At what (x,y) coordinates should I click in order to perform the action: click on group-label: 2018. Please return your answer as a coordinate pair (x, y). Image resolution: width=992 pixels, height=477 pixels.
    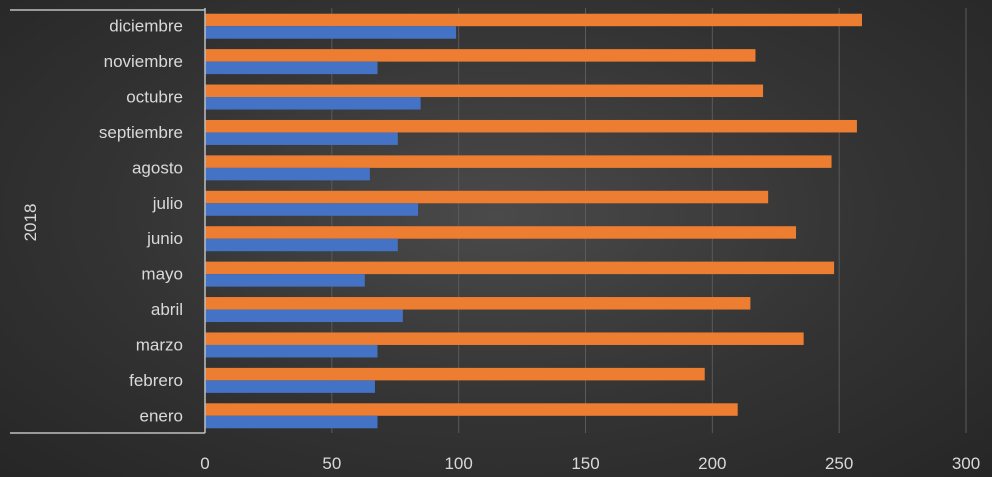
    Looking at the image, I should click on (30, 223).